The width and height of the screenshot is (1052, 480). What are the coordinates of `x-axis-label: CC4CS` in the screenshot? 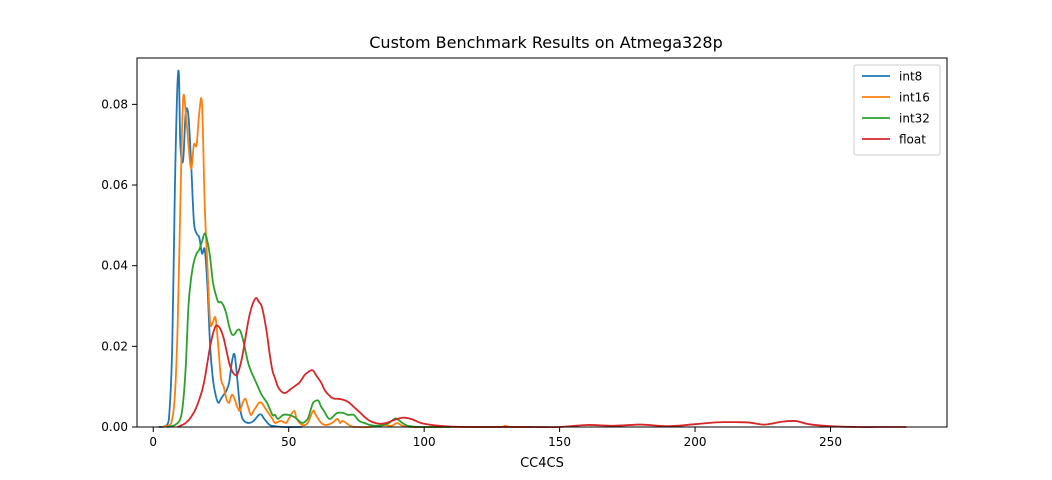 It's located at (542, 463).